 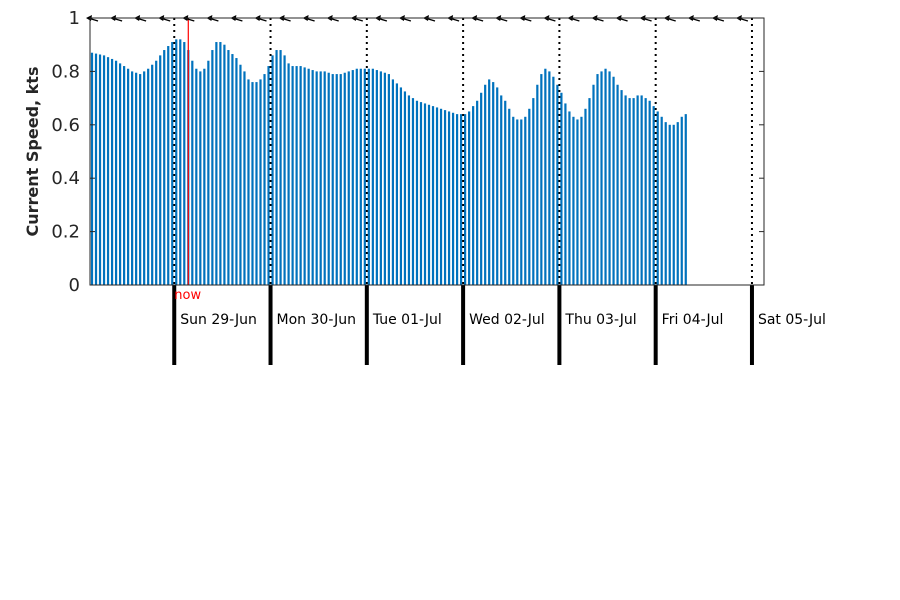 What do you see at coordinates (792, 320) in the screenshot?
I see `day-label: Sat 05-Jul` at bounding box center [792, 320].